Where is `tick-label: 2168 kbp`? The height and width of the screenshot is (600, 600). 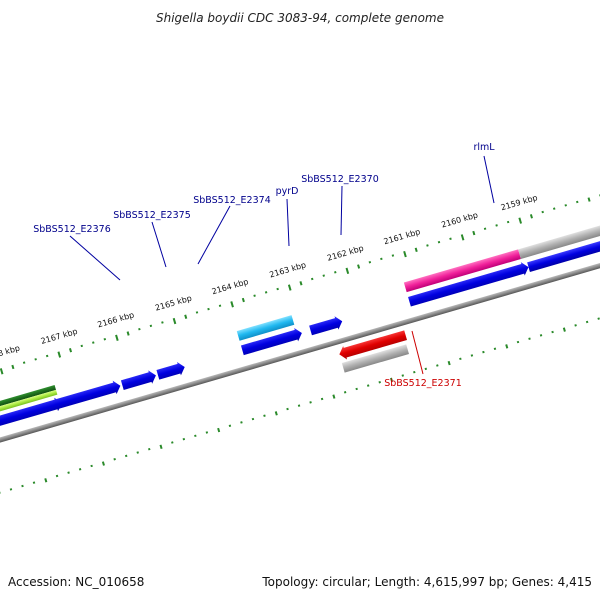
tick-label: 2168 kbp is located at coordinates (10, 353).